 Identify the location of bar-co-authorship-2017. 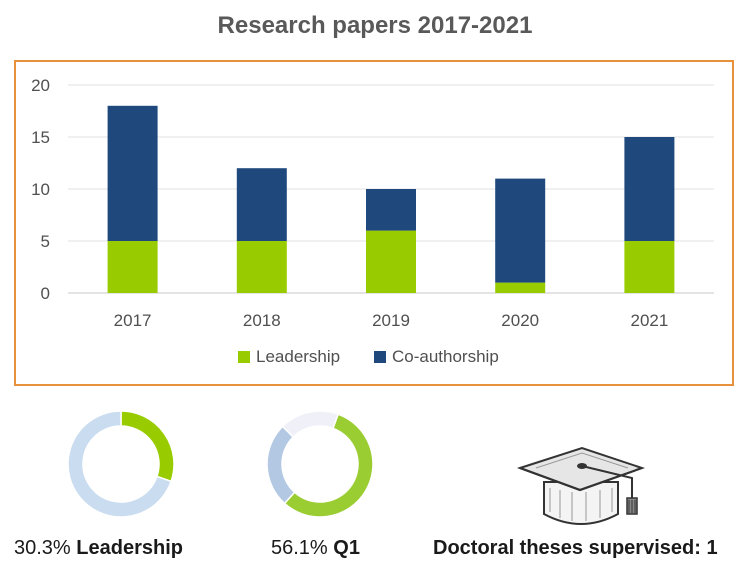
(132, 173).